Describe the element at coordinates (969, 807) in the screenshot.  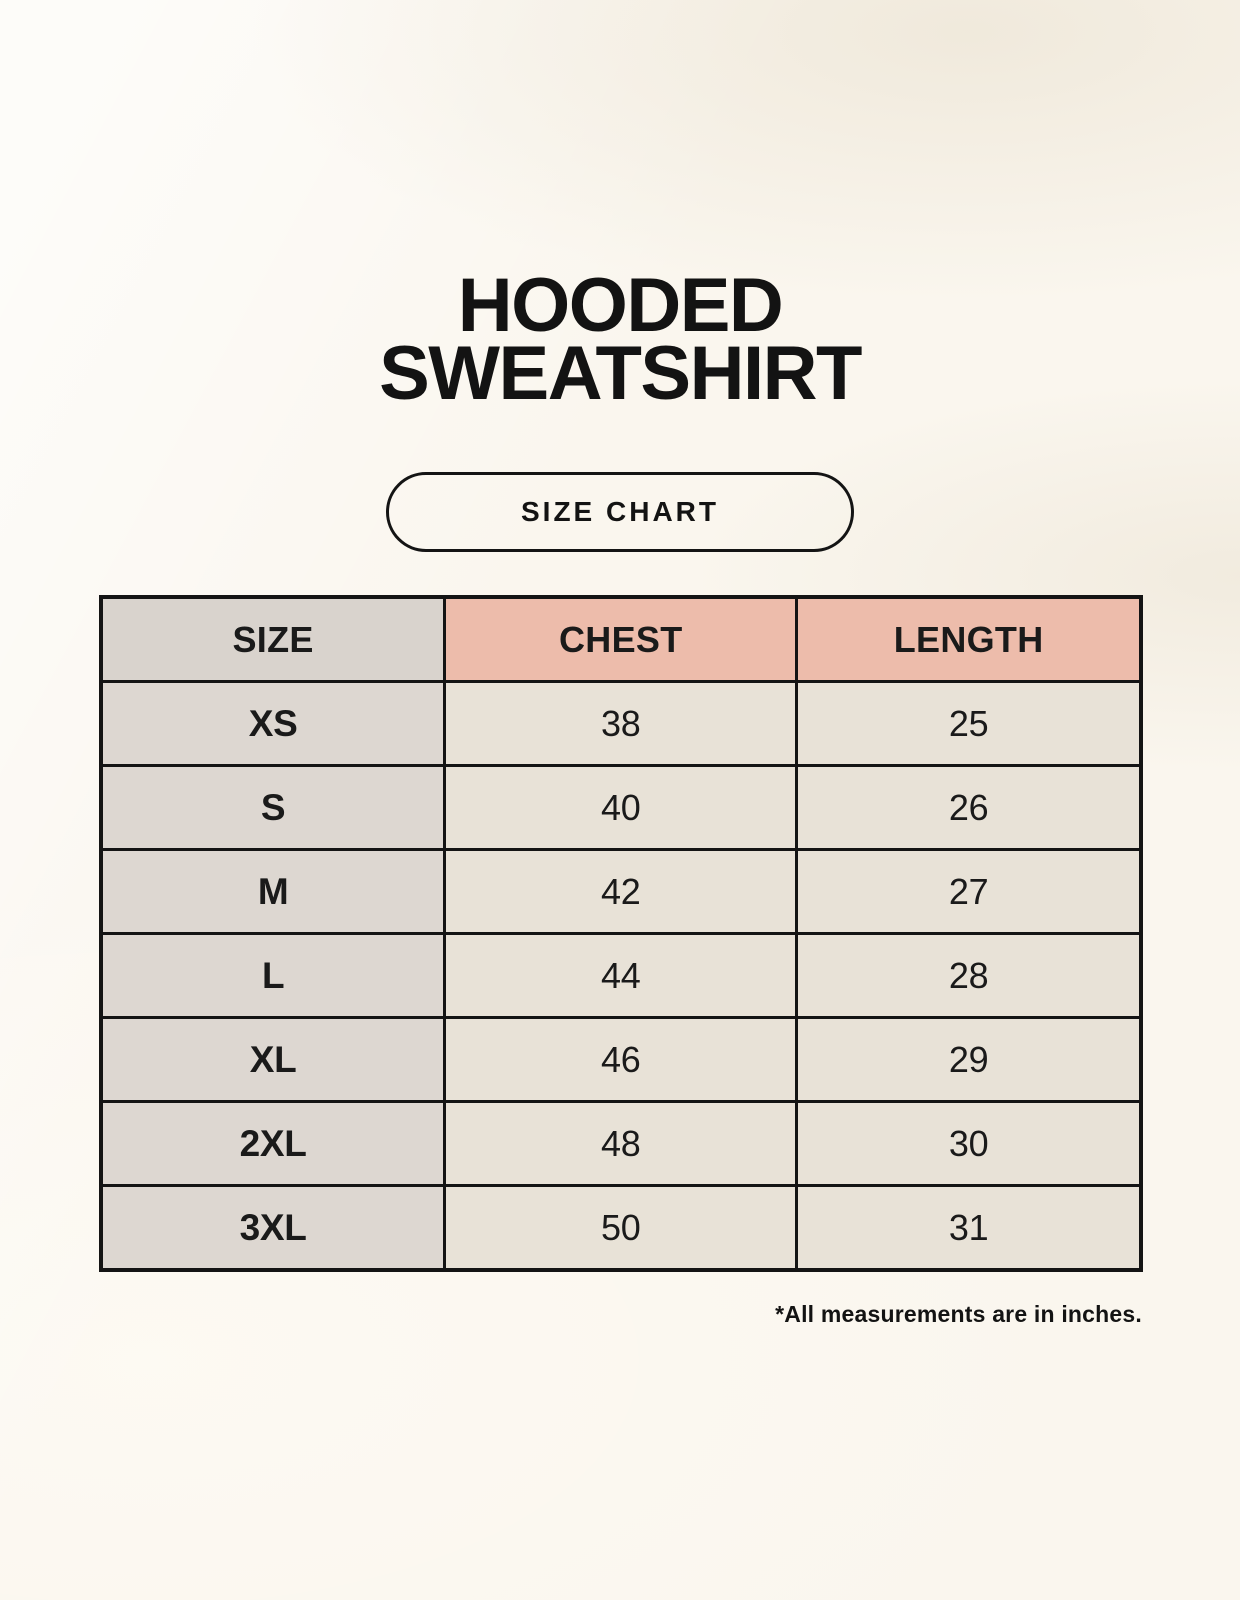
I see `length-value: 26` at that location.